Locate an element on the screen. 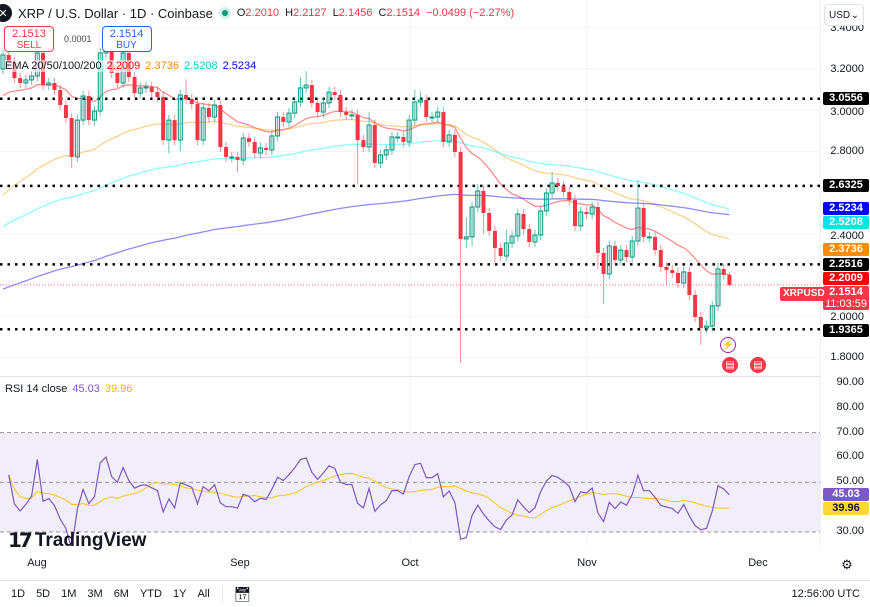 The height and width of the screenshot is (607, 870). tradingview-wordmark: TradingView is located at coordinates (90, 540).